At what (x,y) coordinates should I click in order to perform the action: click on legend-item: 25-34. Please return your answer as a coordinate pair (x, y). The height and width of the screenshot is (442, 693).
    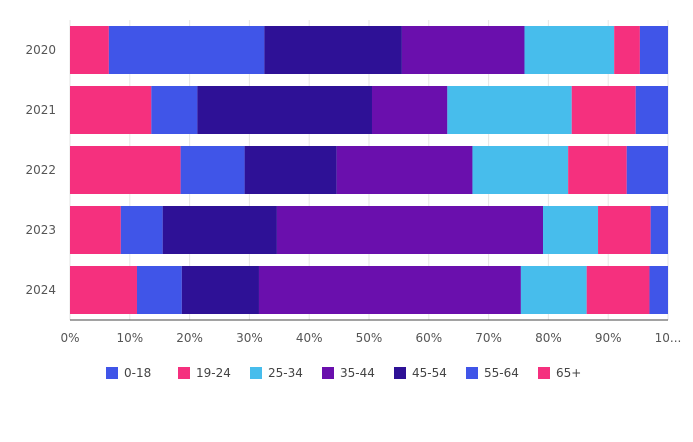
    Looking at the image, I should click on (276, 373).